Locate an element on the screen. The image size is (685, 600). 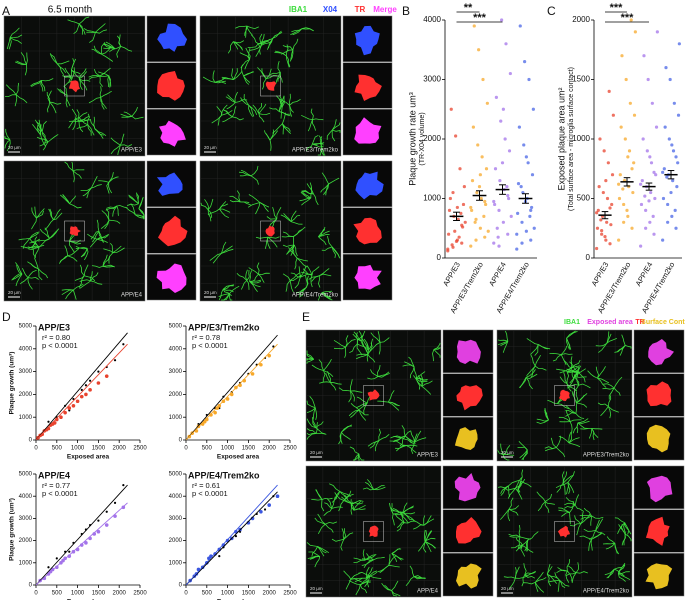
annotation: p < 0.0001 is located at coordinates (60, 493).